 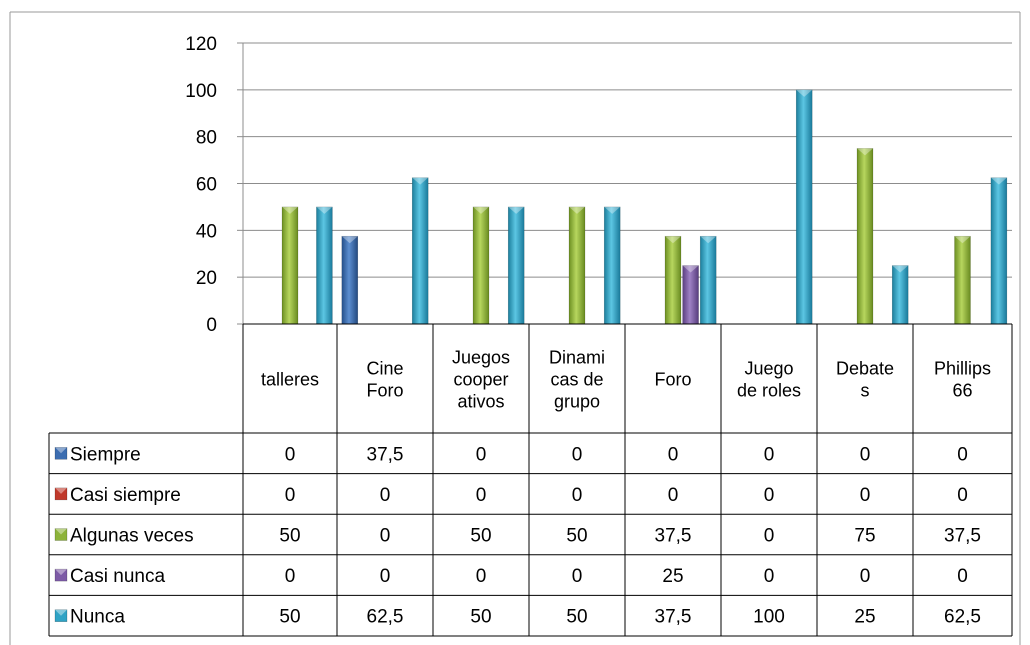 What do you see at coordinates (673, 617) in the screenshot?
I see `data-table-value: 37,5` at bounding box center [673, 617].